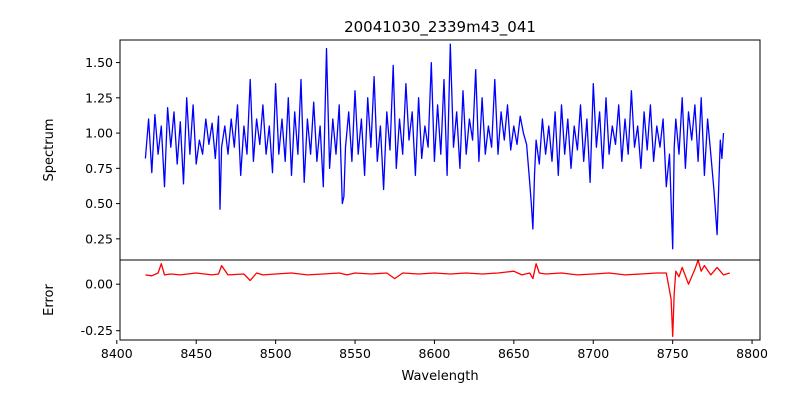 The image size is (800, 400). Describe the element at coordinates (99, 62) in the screenshot. I see `y-tick-label: 1.50` at that location.